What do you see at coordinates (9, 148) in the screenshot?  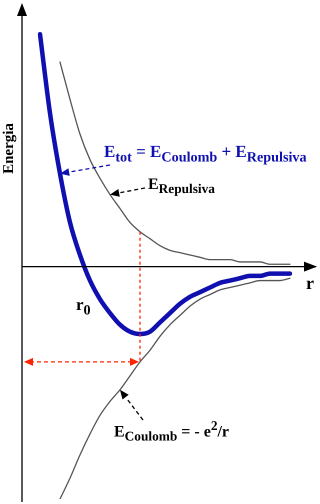 I see `y-axis-title: Energia` at bounding box center [9, 148].